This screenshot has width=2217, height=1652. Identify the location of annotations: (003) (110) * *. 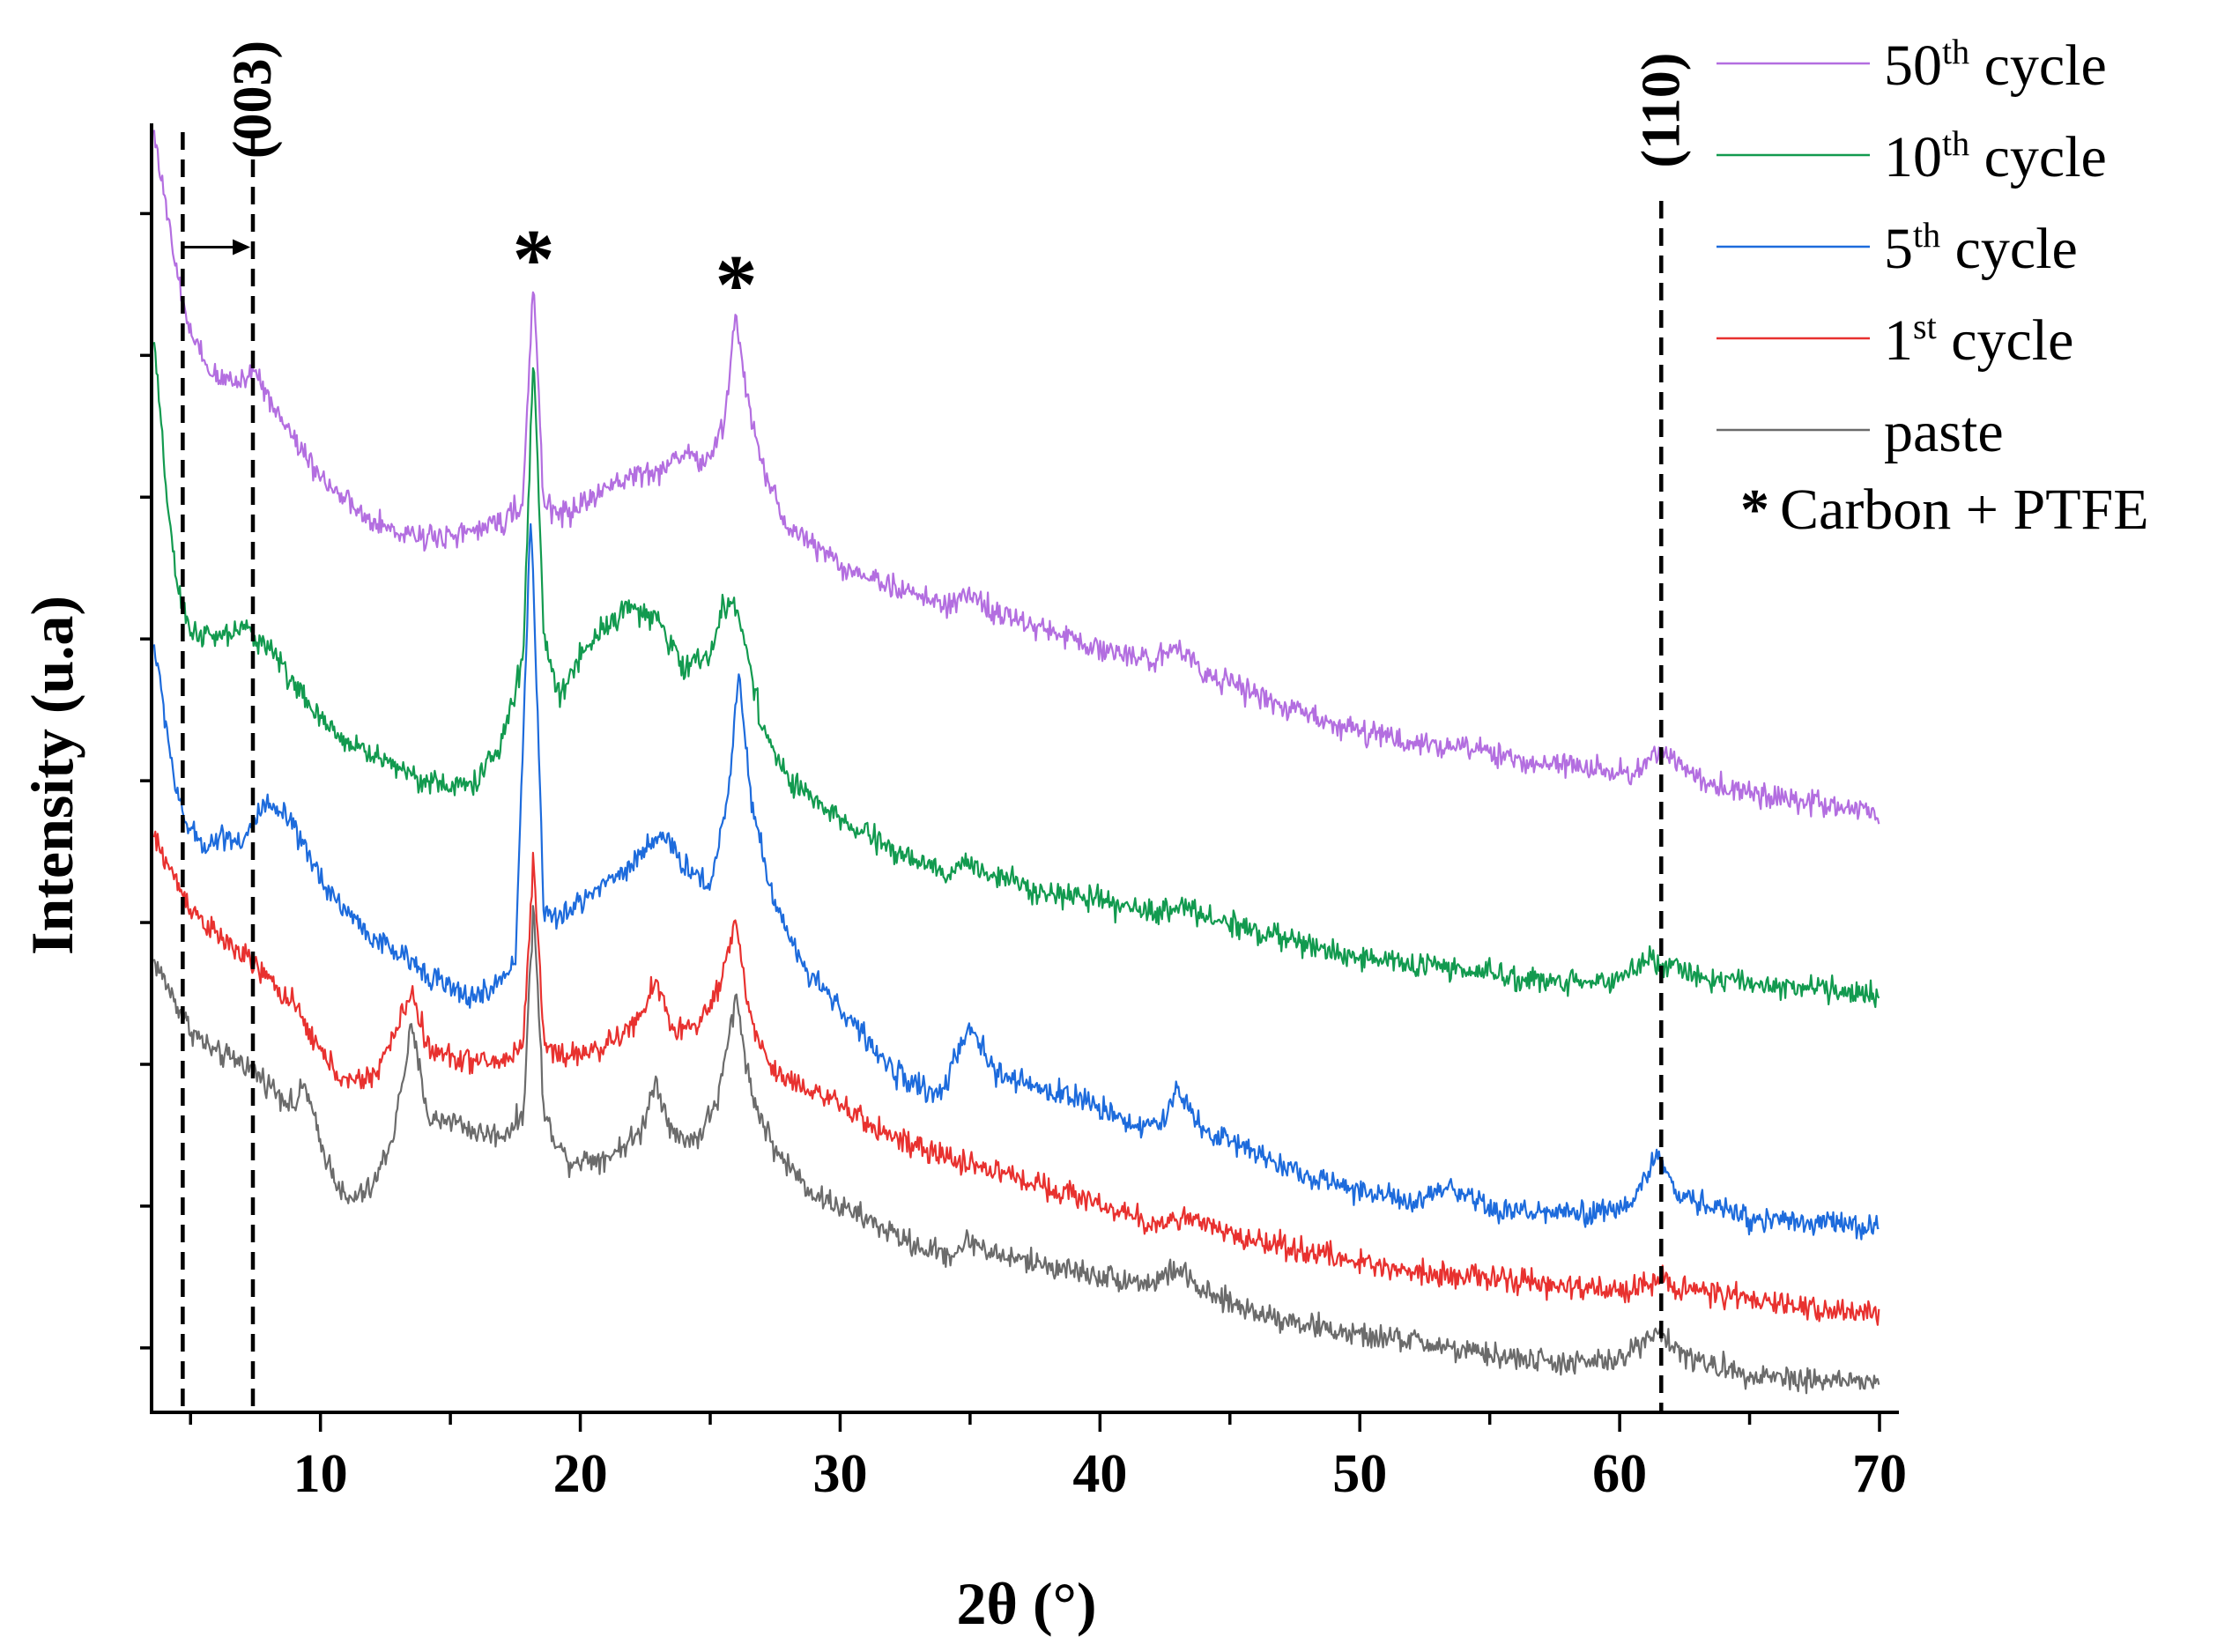
(936, 186).